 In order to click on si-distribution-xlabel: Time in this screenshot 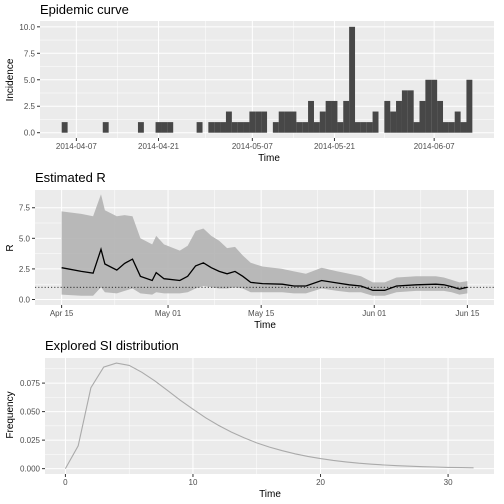, I will do `click(270, 494)`.